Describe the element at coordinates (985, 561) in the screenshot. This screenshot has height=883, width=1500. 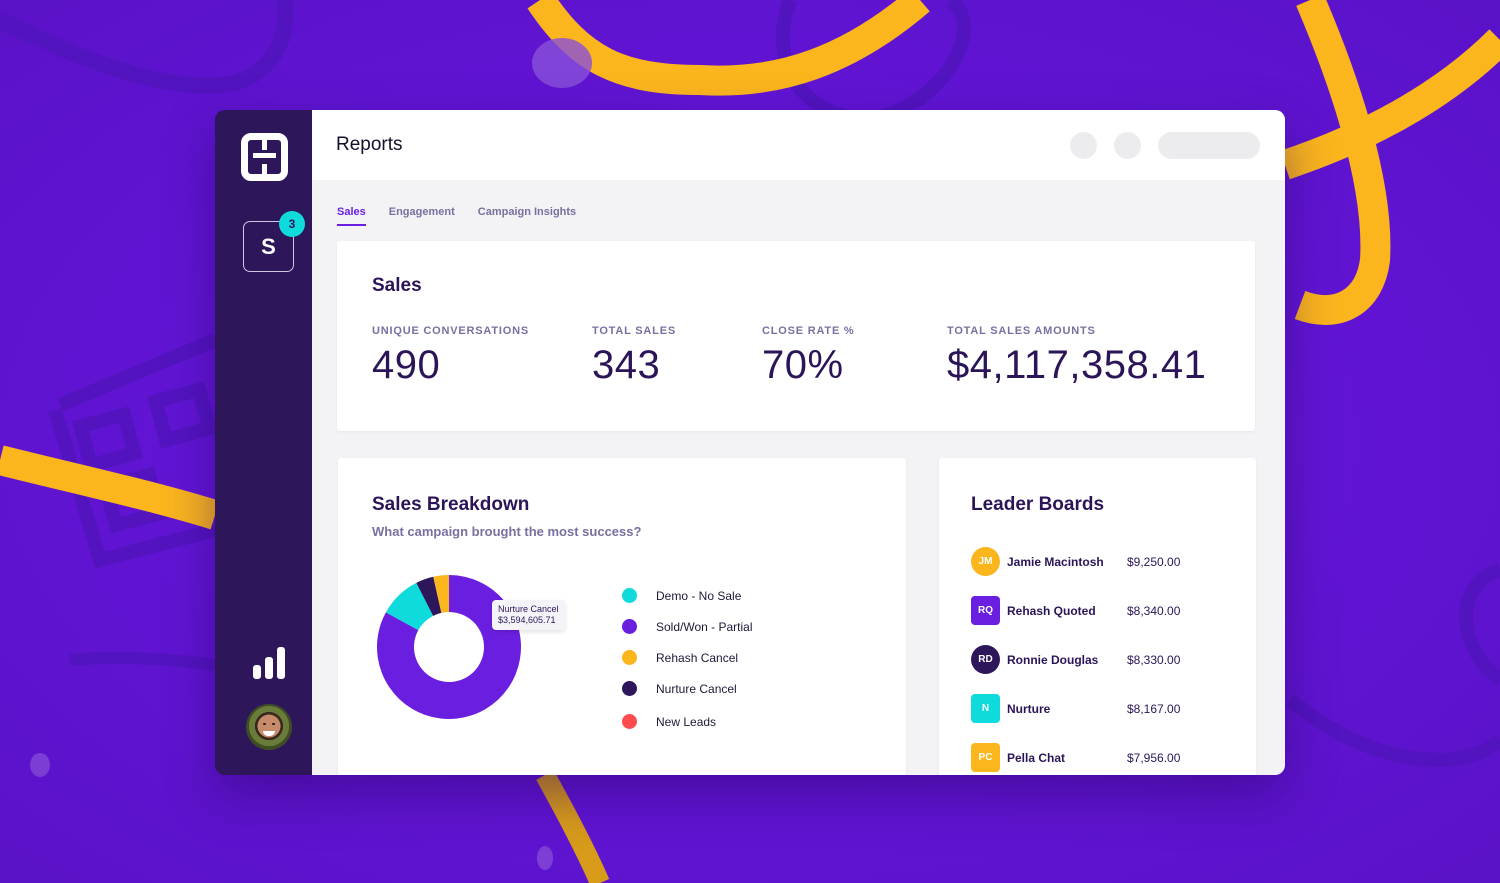
I see `leader-initials-badge: JM` at that location.